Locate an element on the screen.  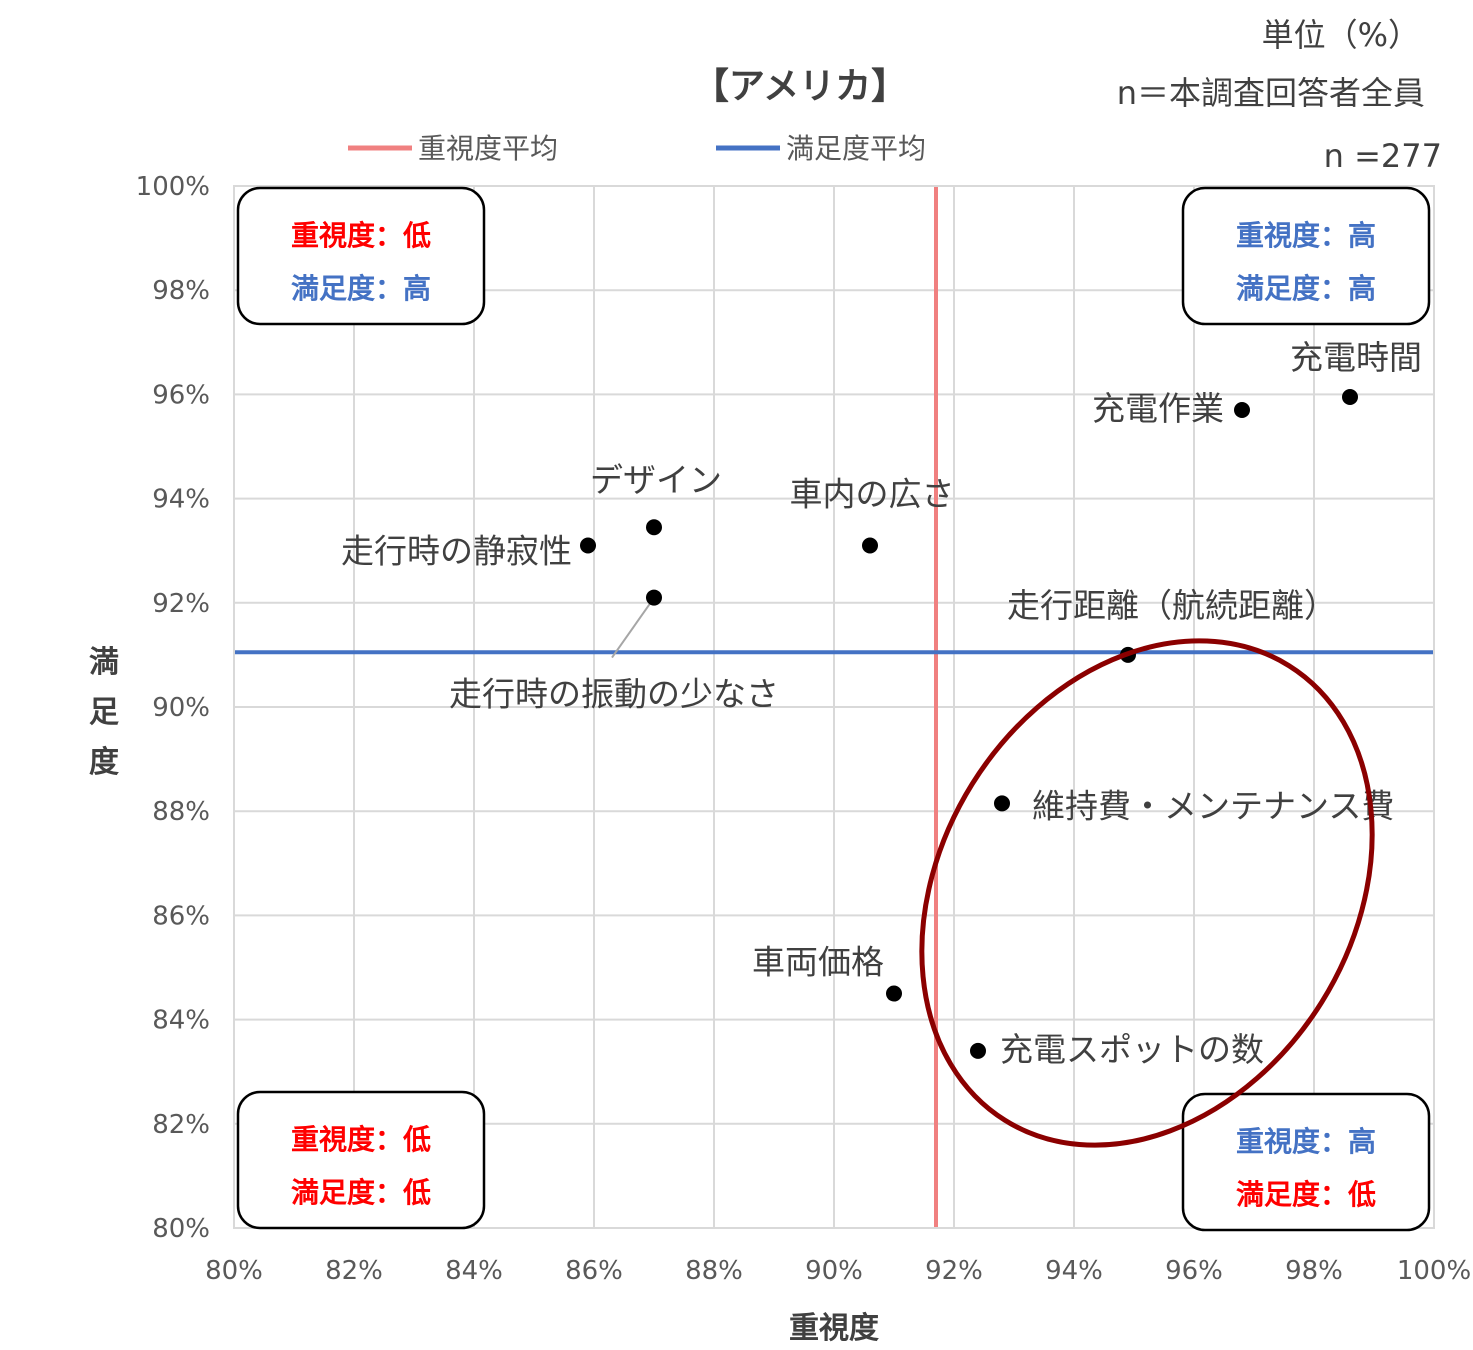
legend-label: 重視度平均 is located at coordinates (488, 148).